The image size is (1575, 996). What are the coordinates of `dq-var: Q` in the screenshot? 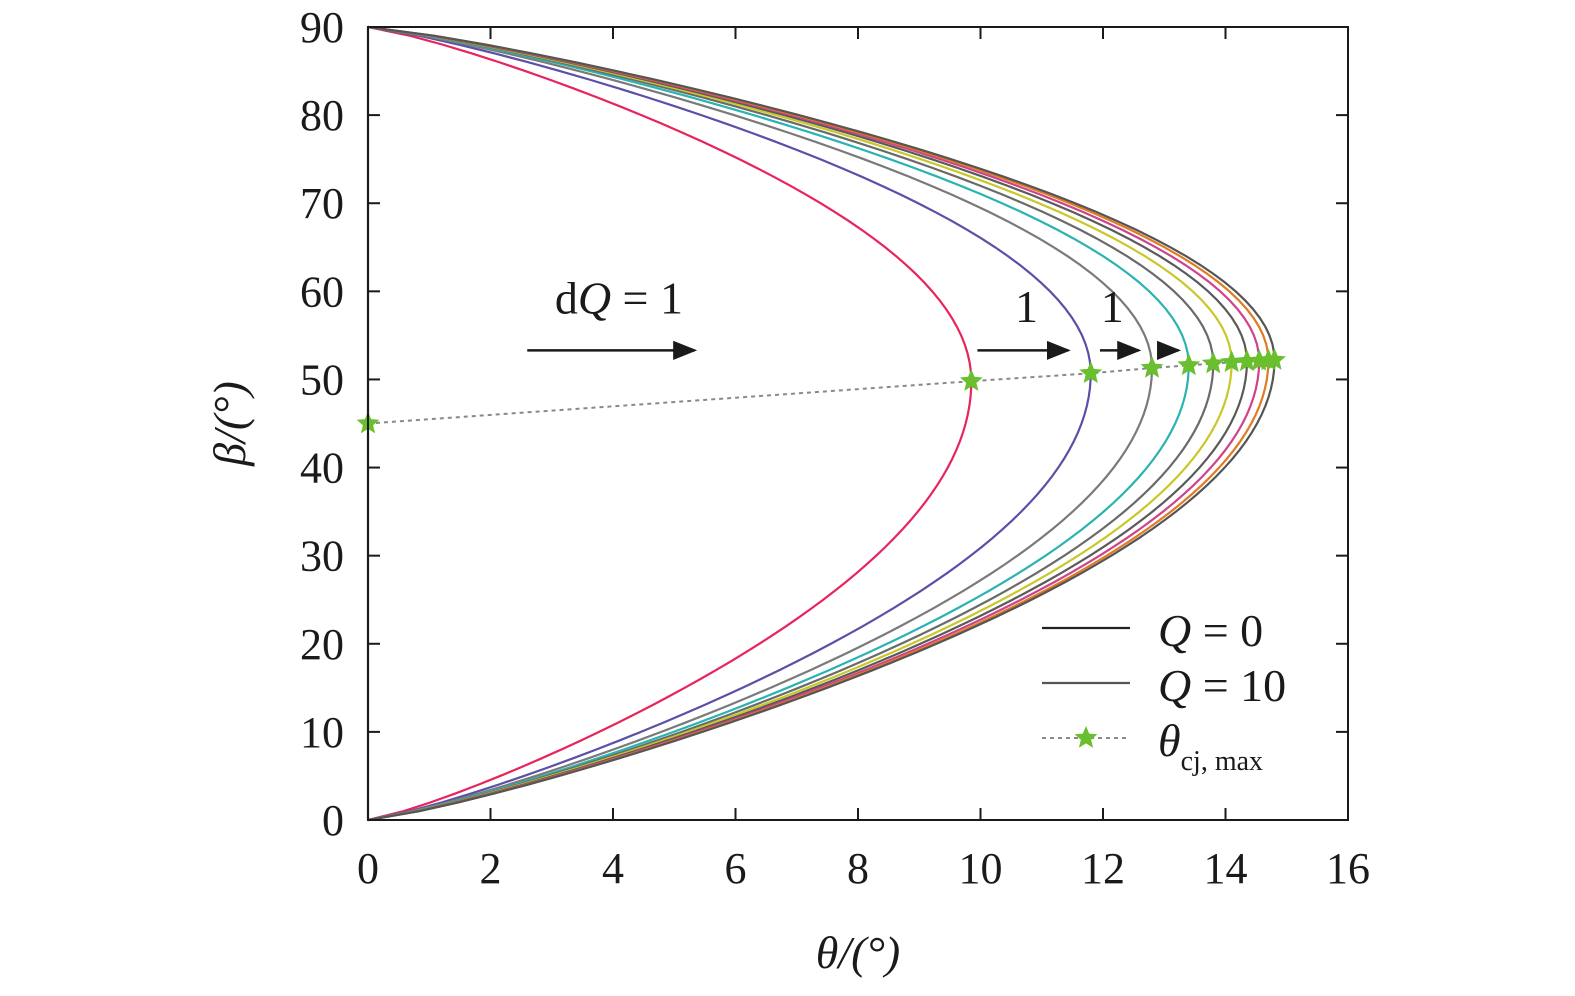 It's located at (594, 297).